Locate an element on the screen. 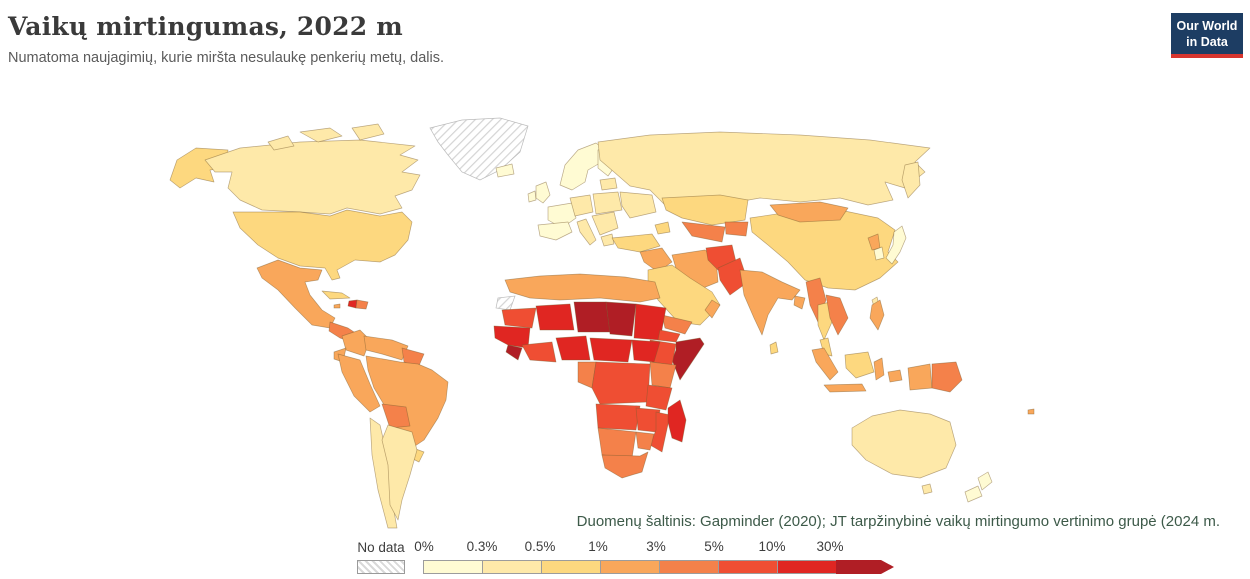 The width and height of the screenshot is (1250, 579). country-india is located at coordinates (770, 302).